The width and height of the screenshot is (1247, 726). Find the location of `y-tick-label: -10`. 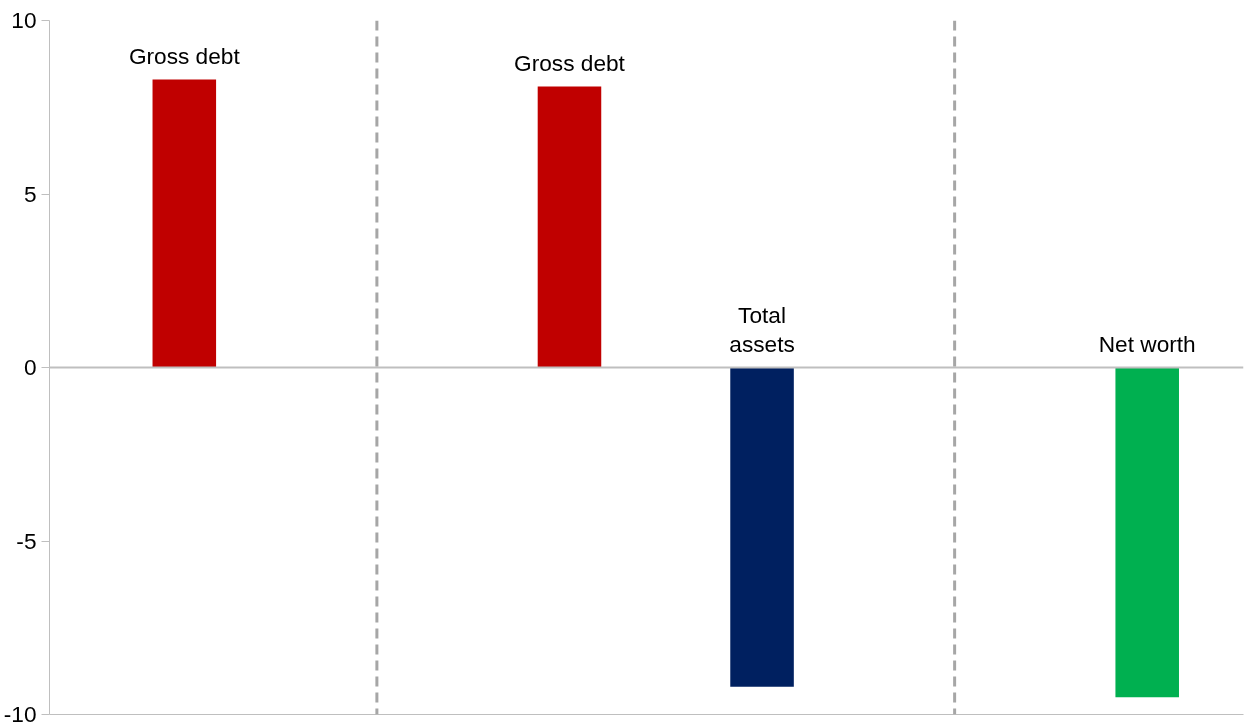

y-tick-label: -10 is located at coordinates (20, 713).